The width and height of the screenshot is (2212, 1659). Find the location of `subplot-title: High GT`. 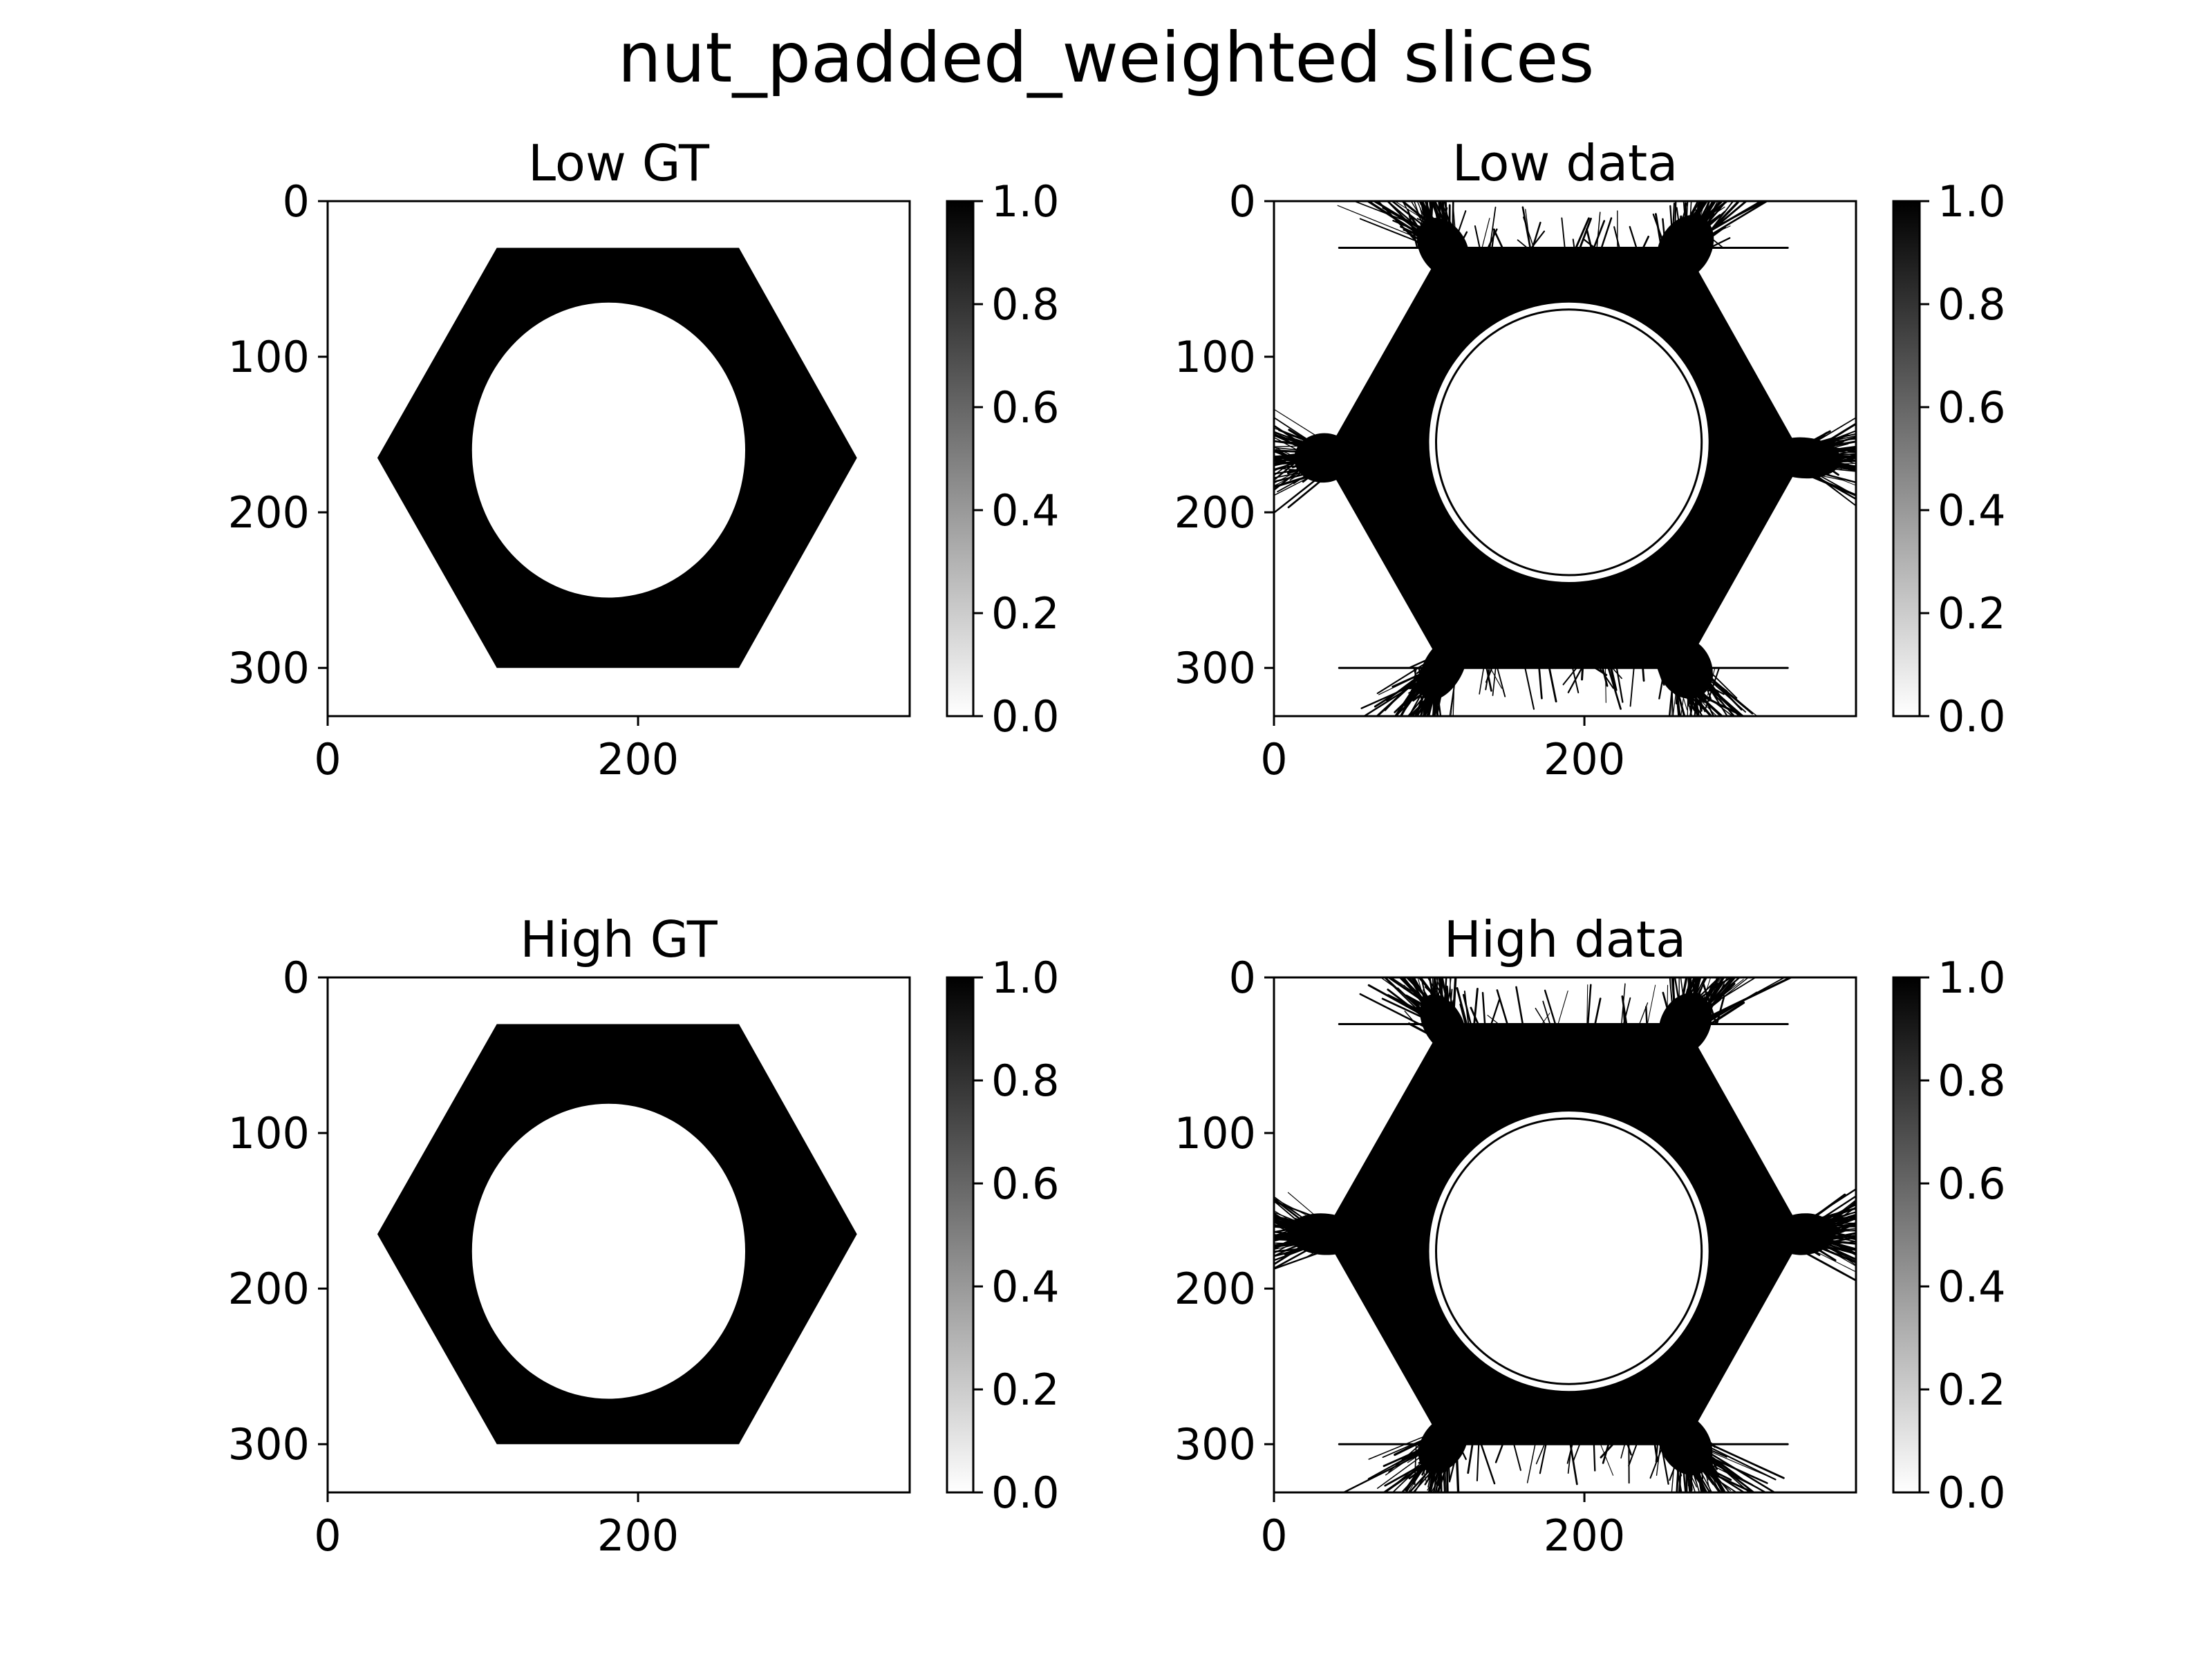

subplot-title: High GT is located at coordinates (619, 939).